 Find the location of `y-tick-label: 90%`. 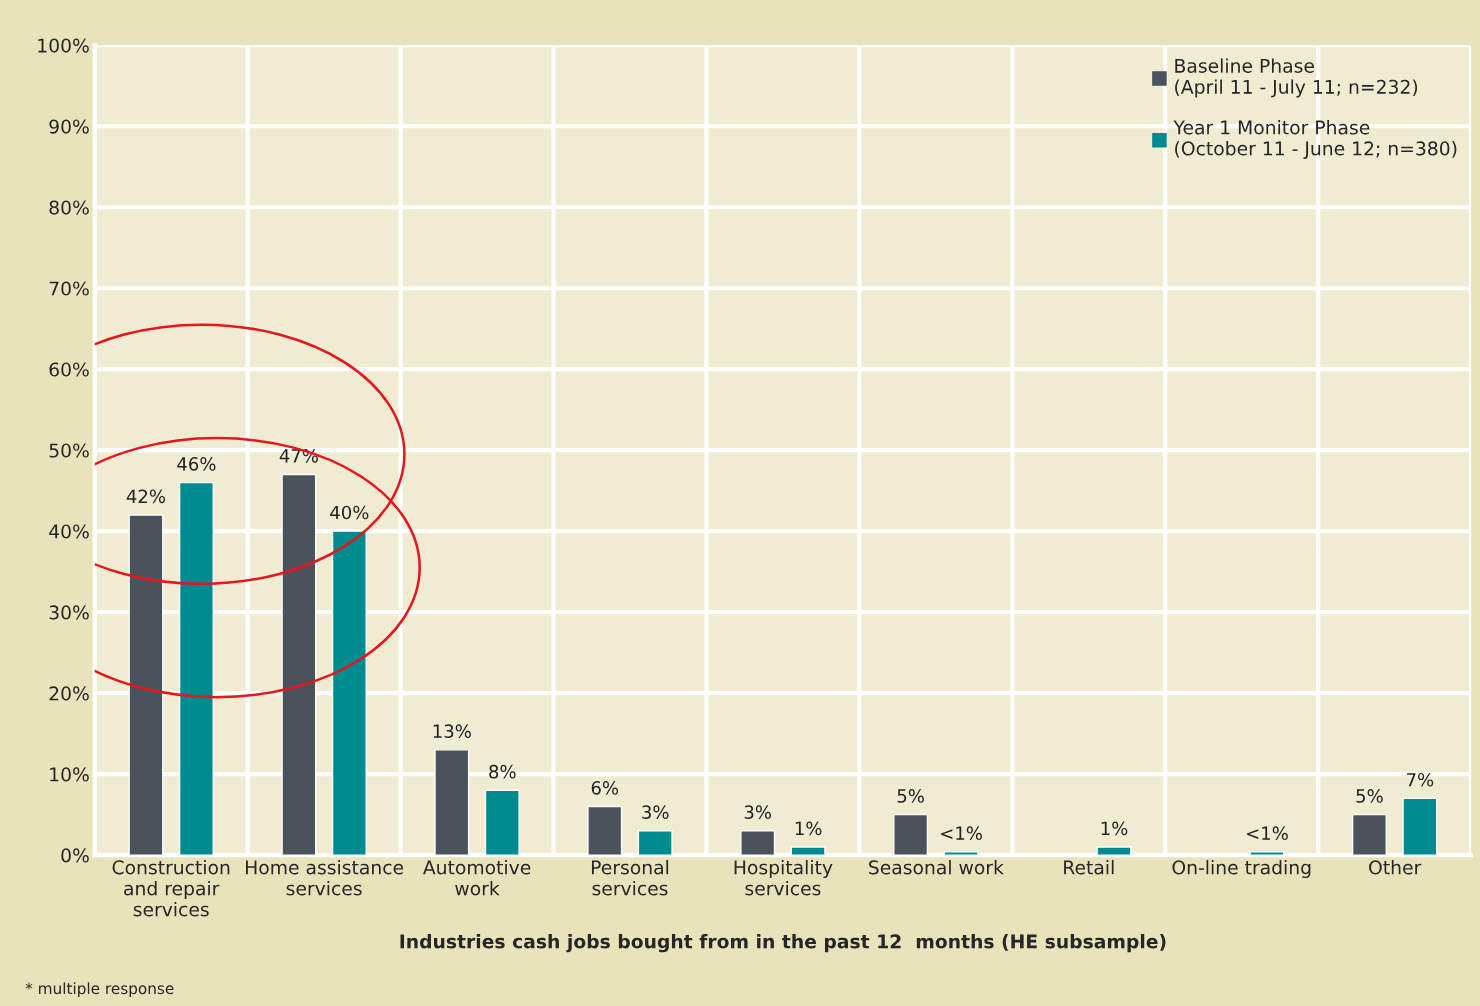

y-tick-label: 90% is located at coordinates (69, 126).